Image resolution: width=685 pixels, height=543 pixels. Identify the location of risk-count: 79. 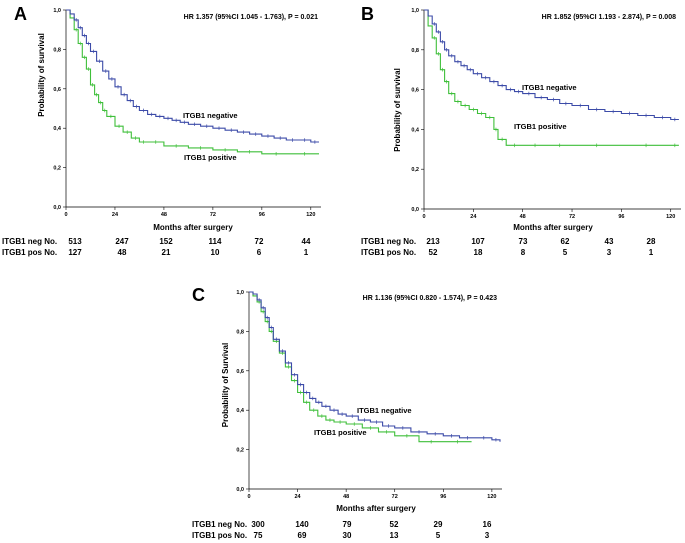
(347, 524).